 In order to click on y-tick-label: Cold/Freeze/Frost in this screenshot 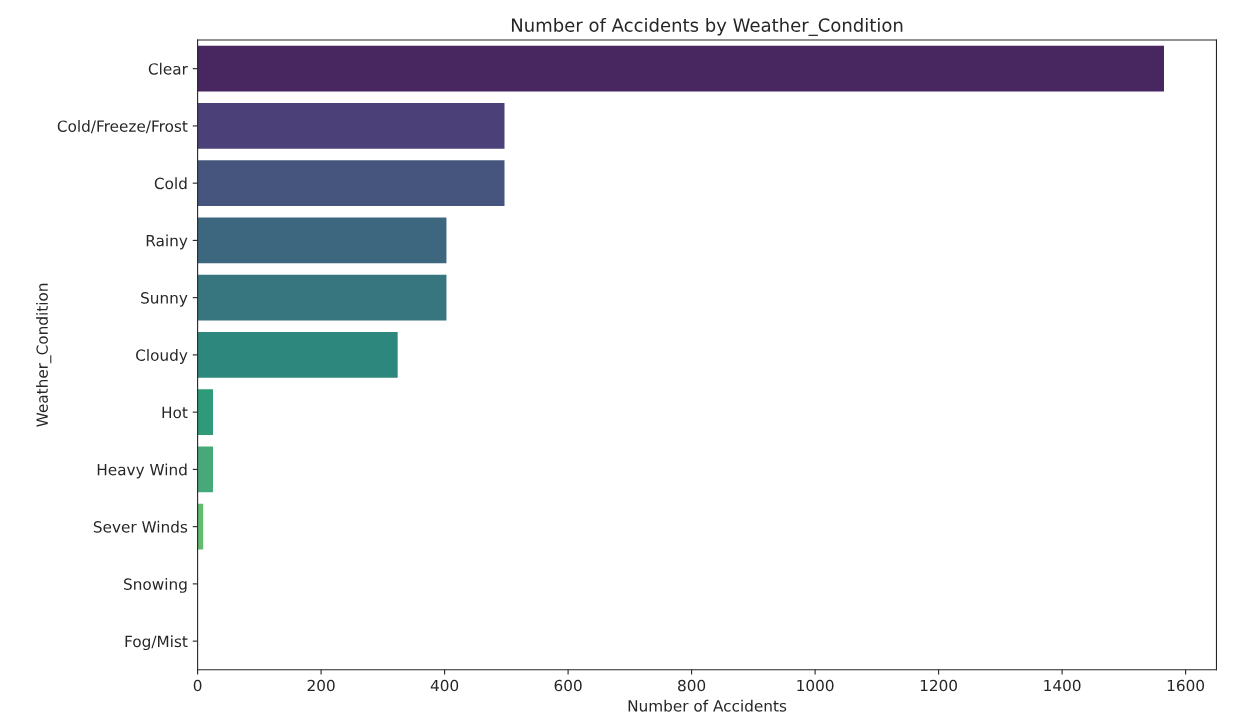, I will do `click(122, 127)`.